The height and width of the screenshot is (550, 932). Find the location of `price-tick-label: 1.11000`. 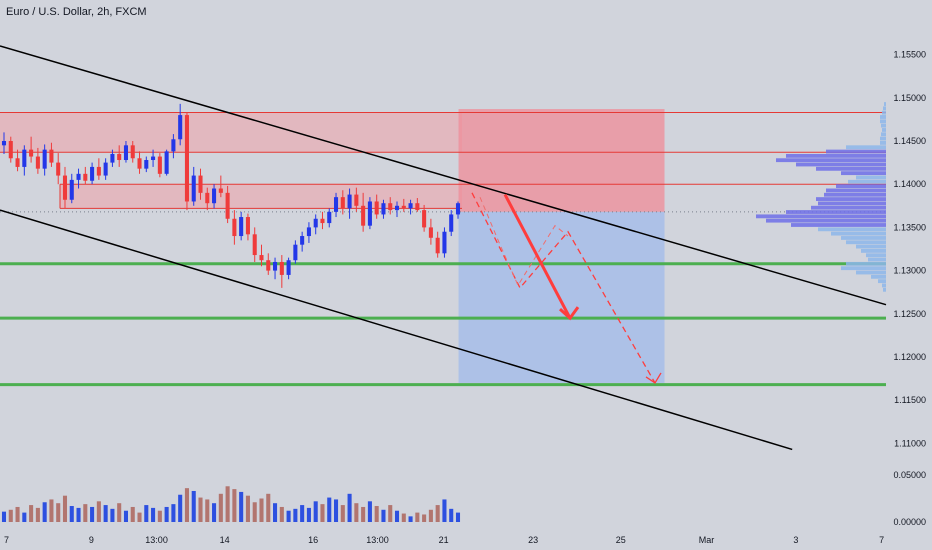

price-tick-label: 1.11000 is located at coordinates (910, 443).